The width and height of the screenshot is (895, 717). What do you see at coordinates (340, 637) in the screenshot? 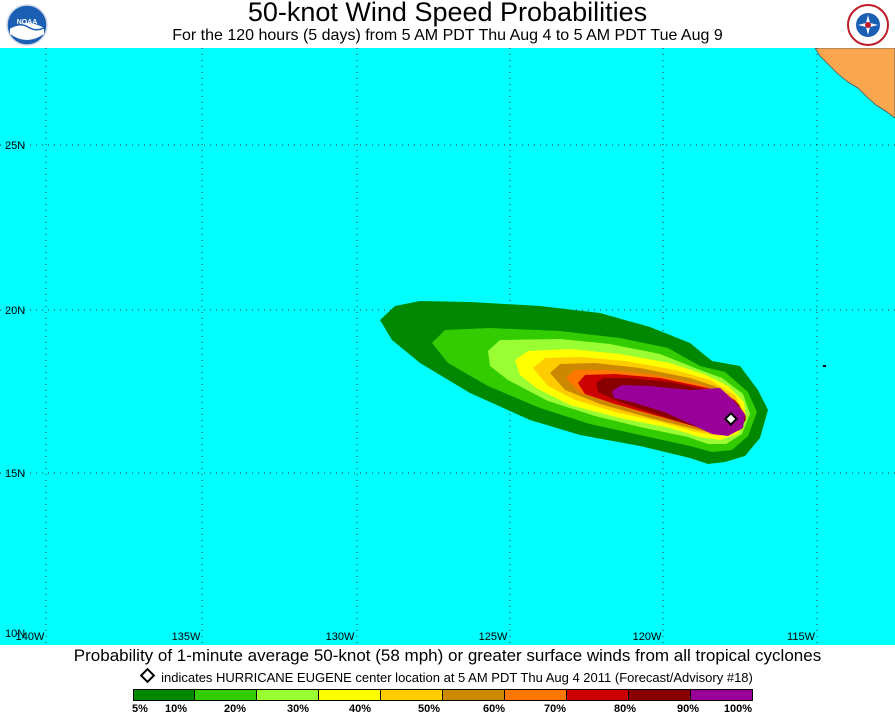
I see `lon-label-130w: 130W` at bounding box center [340, 637].